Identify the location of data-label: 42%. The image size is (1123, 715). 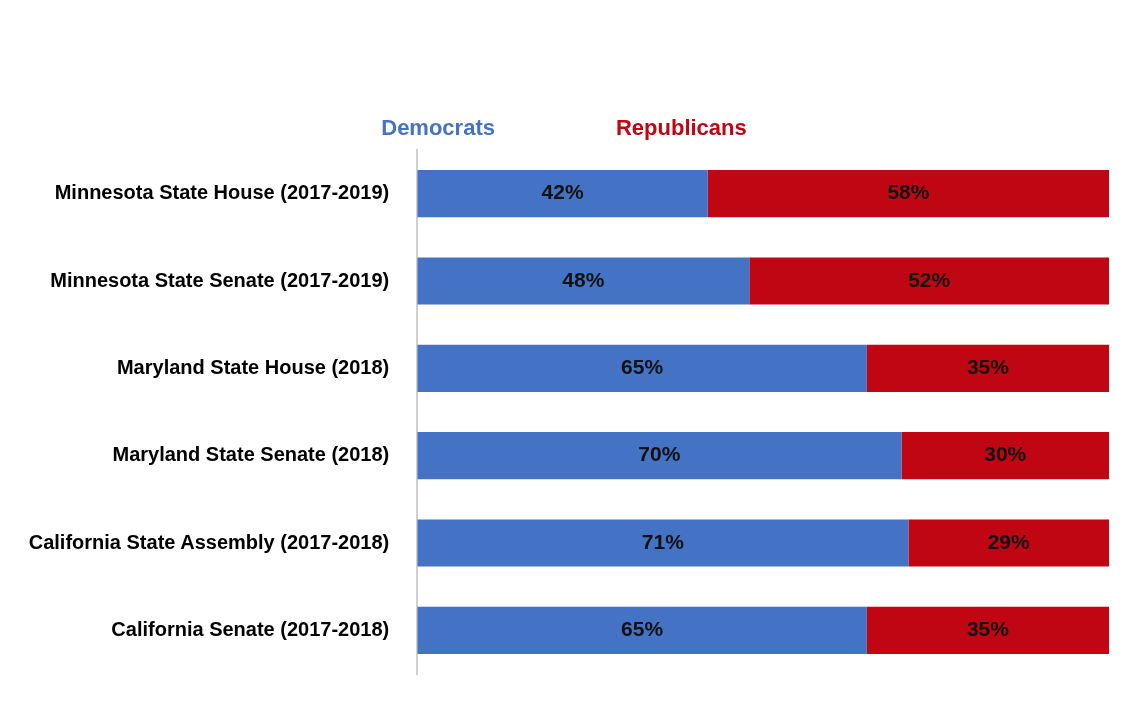
(562, 192).